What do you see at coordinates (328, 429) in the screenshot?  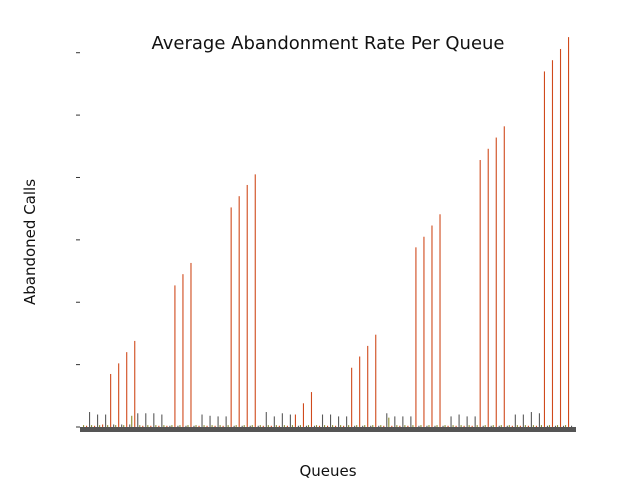 I see `x-axis-band` at bounding box center [328, 429].